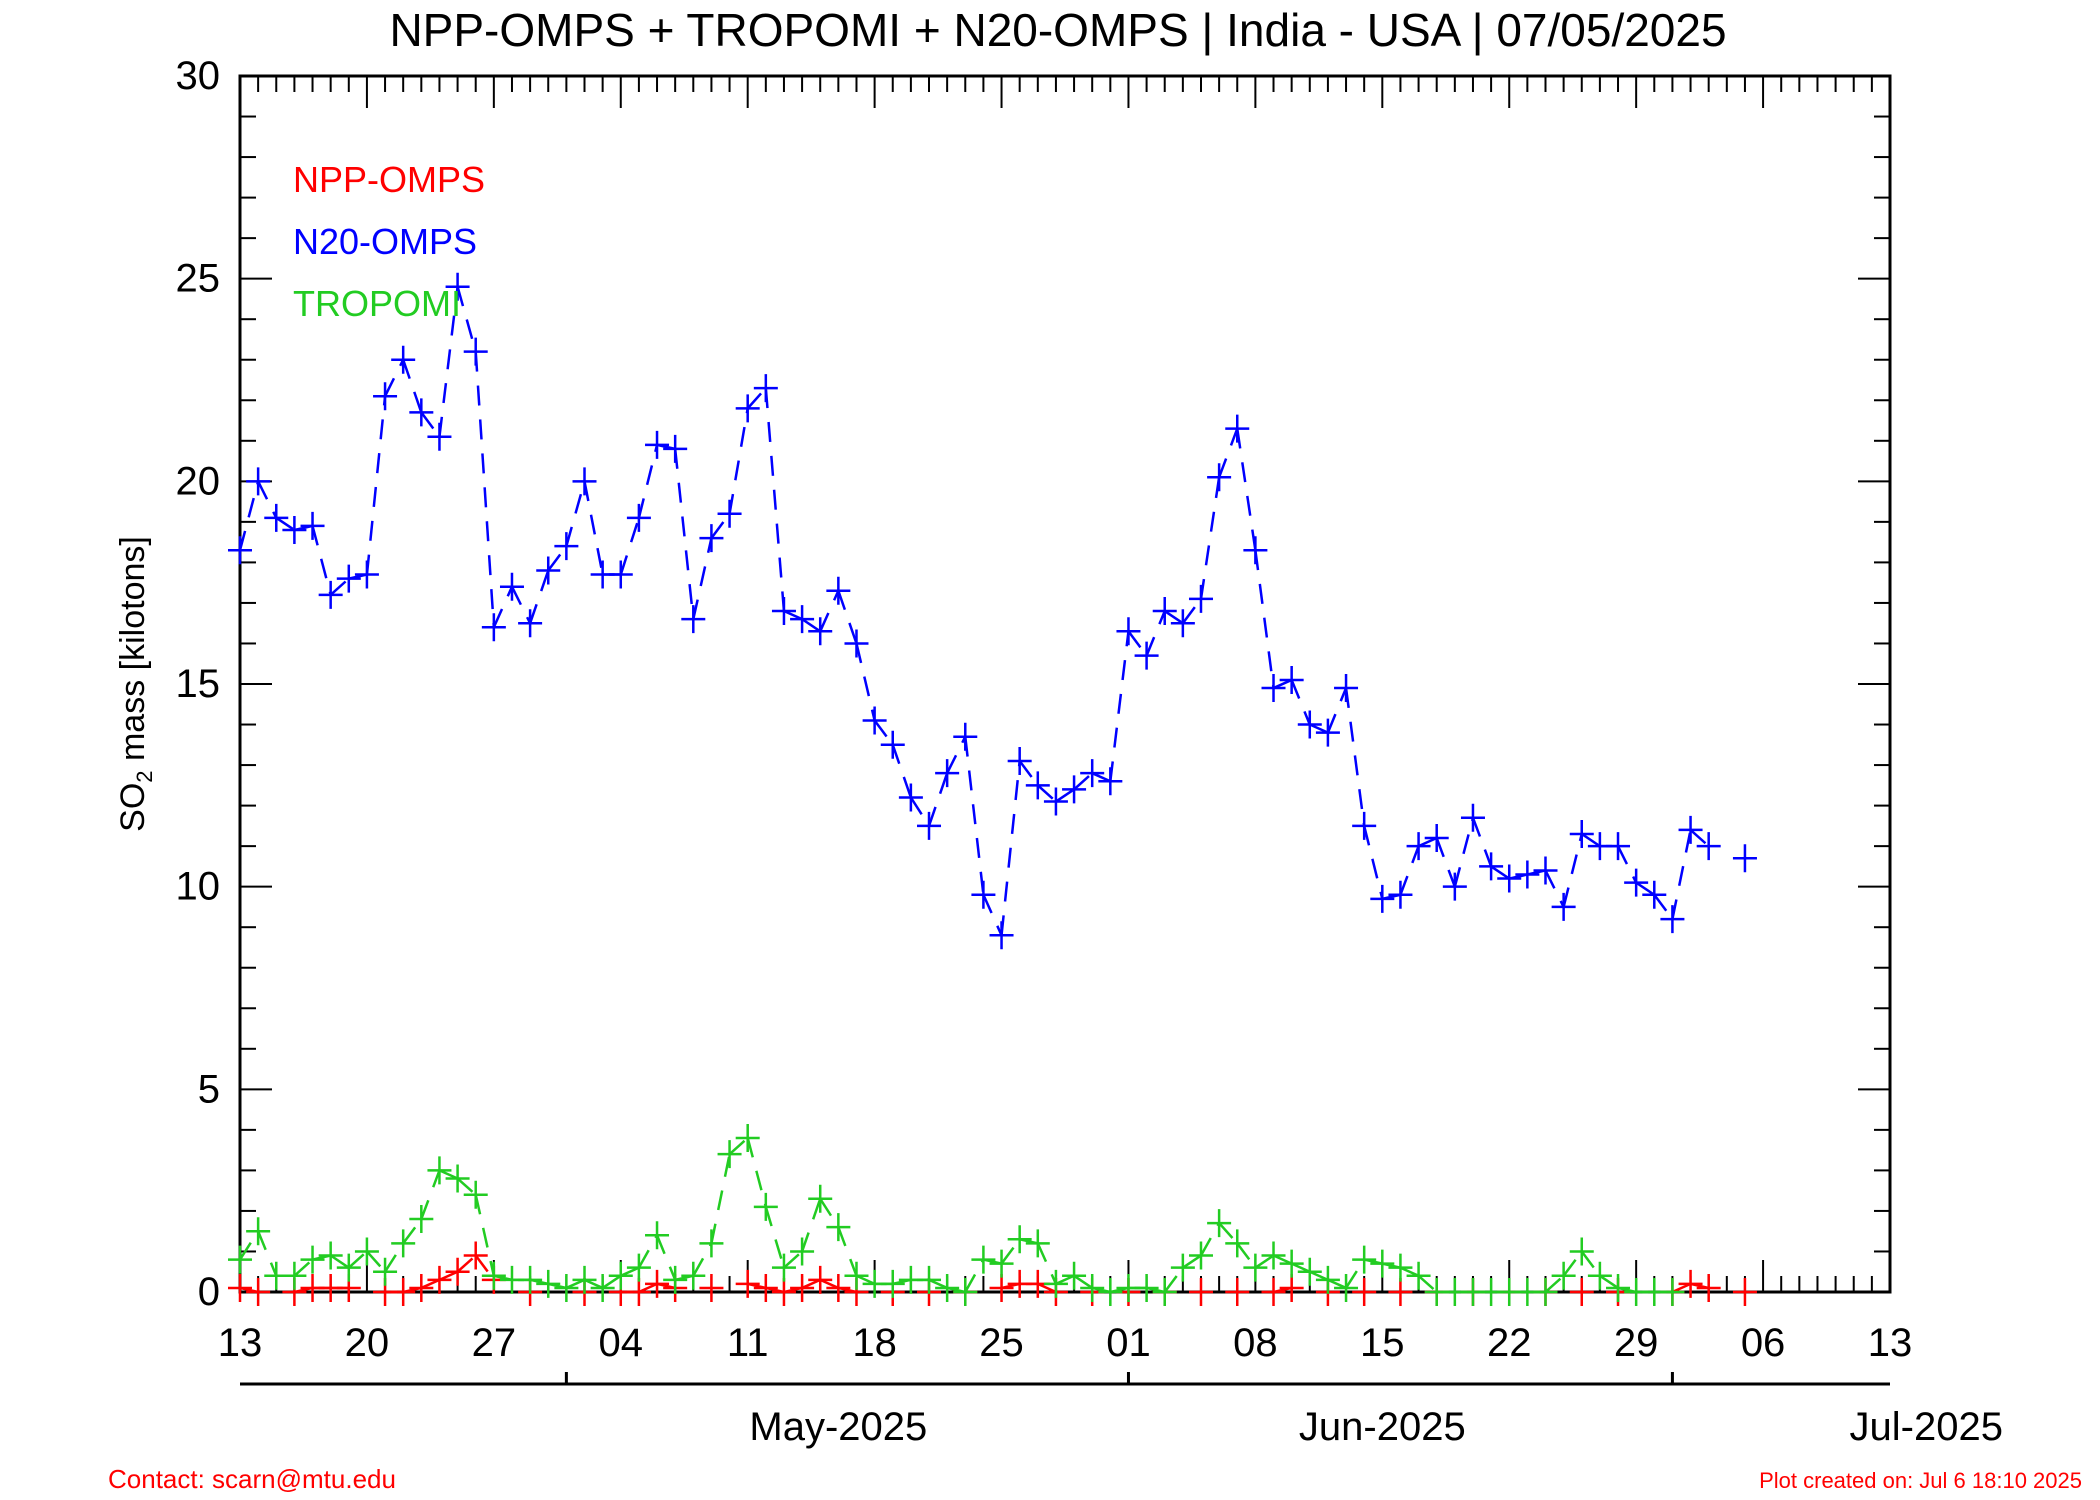  Describe the element at coordinates (209, 1089) in the screenshot. I see `y-tick-label: 5` at that location.